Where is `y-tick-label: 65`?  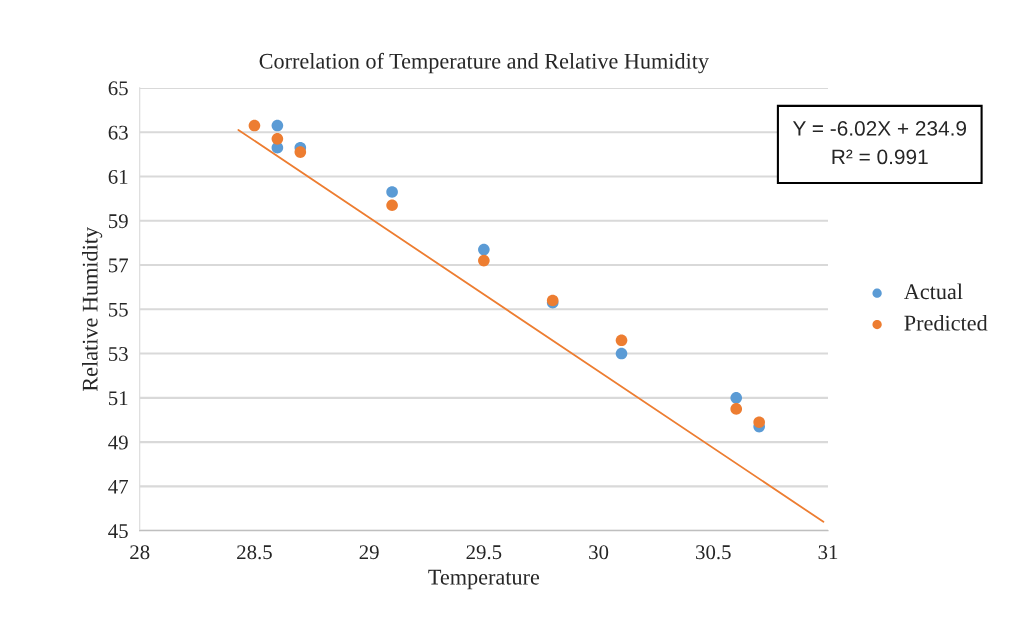
y-tick-label: 65 is located at coordinates (118, 88).